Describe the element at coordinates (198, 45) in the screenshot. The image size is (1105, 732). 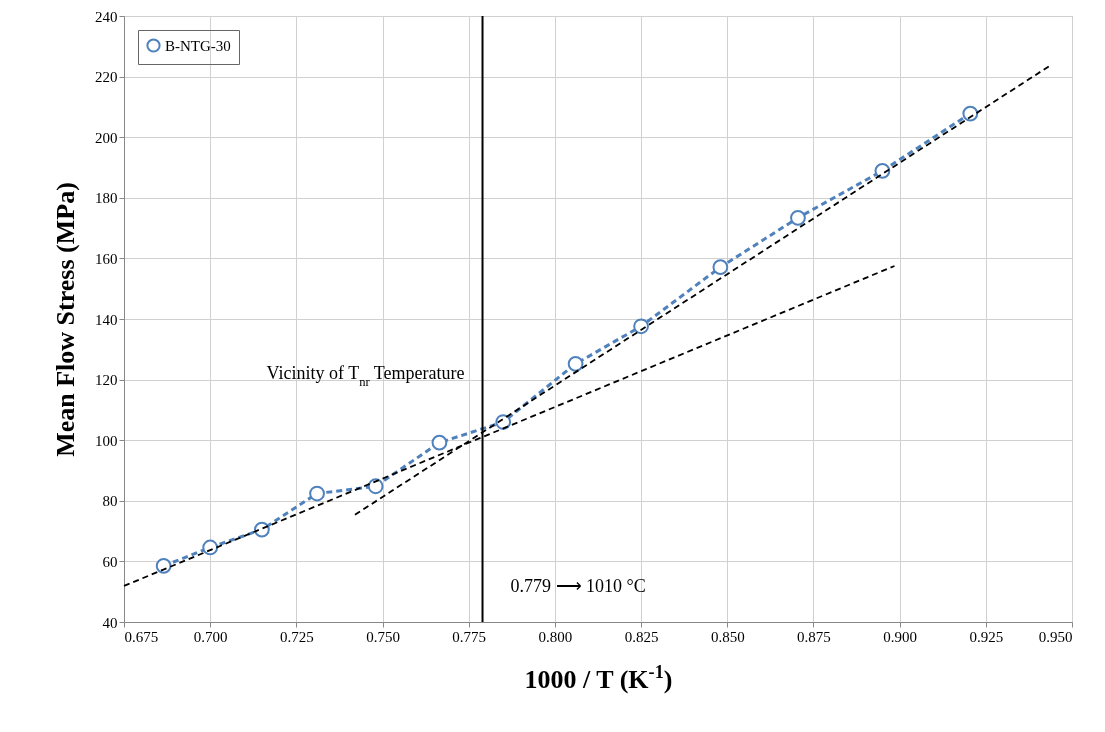
I see `legend-label: B-NTG-30` at that location.